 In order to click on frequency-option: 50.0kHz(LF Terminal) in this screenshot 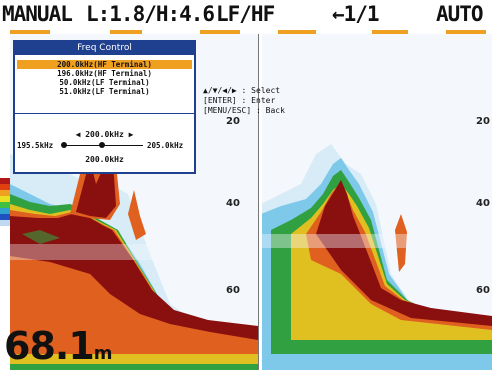, I will do `click(104, 82)`.